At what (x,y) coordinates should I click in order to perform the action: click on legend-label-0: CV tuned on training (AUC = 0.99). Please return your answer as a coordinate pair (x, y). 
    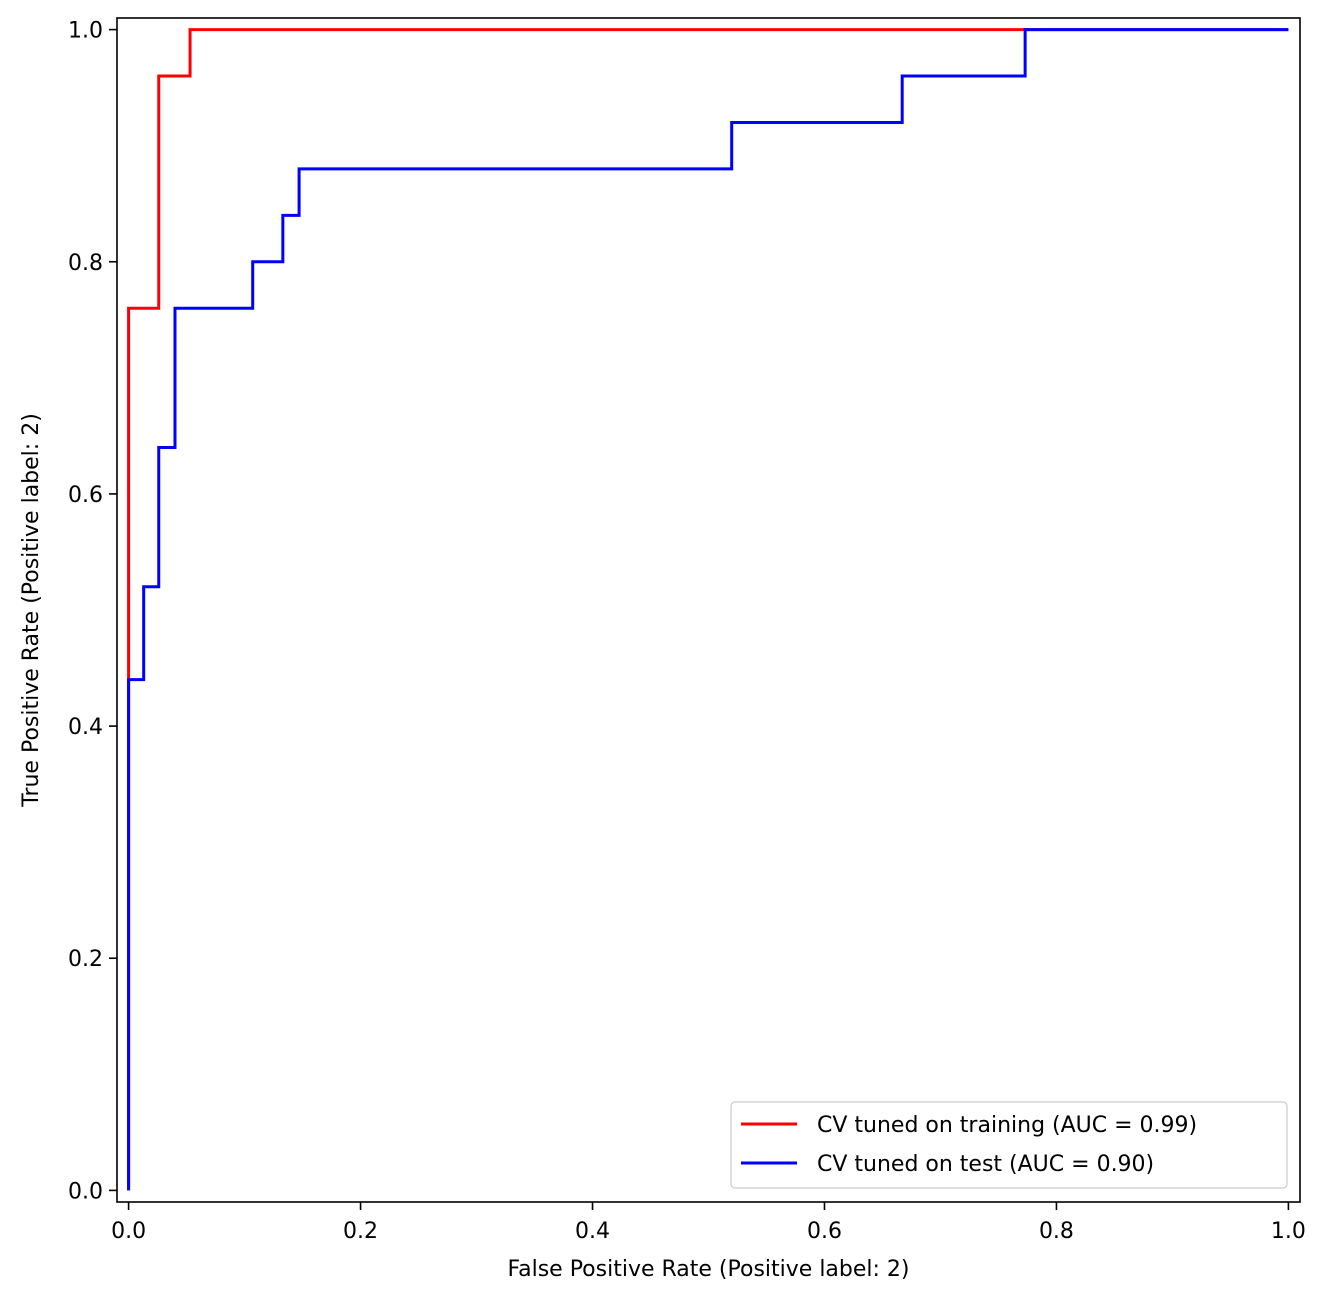
    Looking at the image, I should click on (1007, 1125).